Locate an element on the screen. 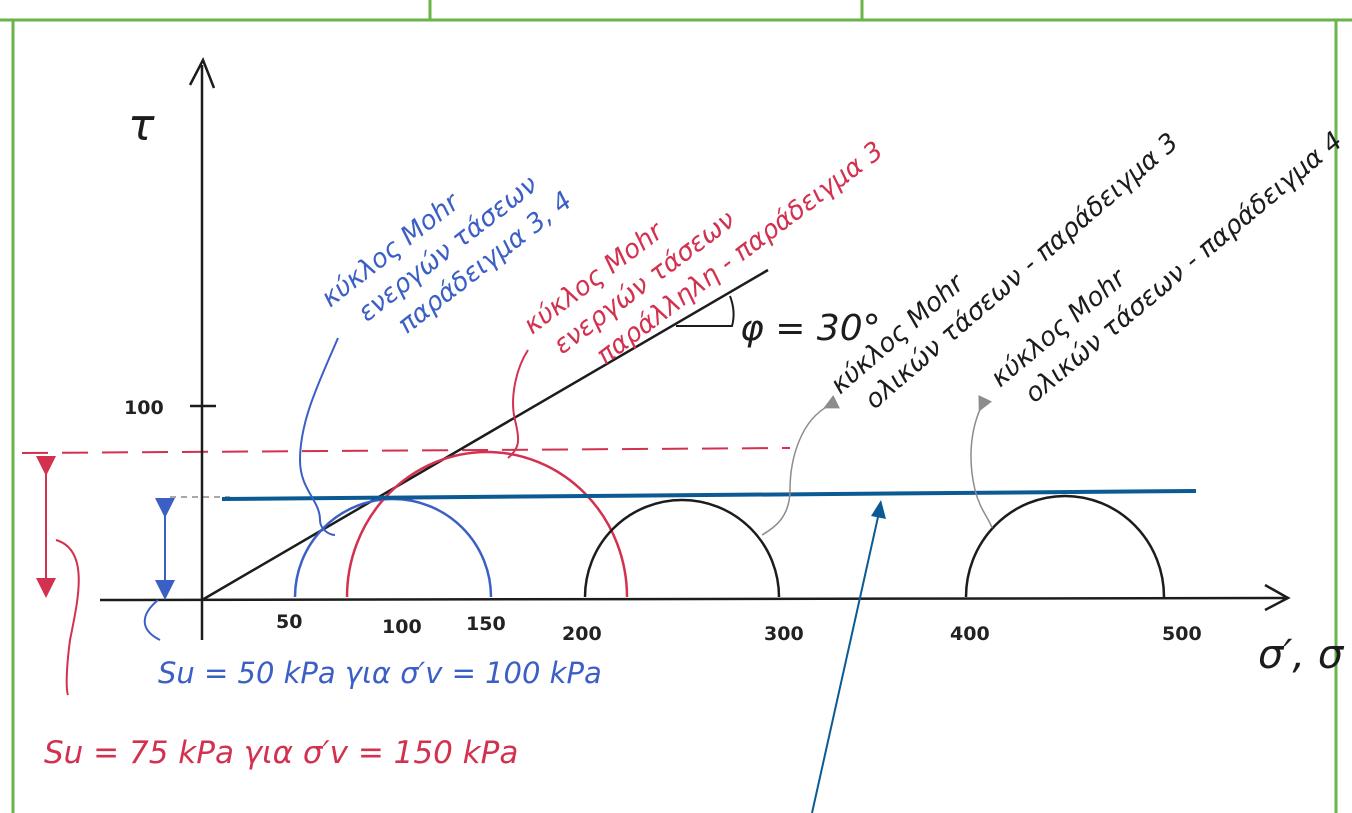 Image resolution: width=1352 pixels, height=813 pixels. su-red-leader is located at coordinates (67, 617).